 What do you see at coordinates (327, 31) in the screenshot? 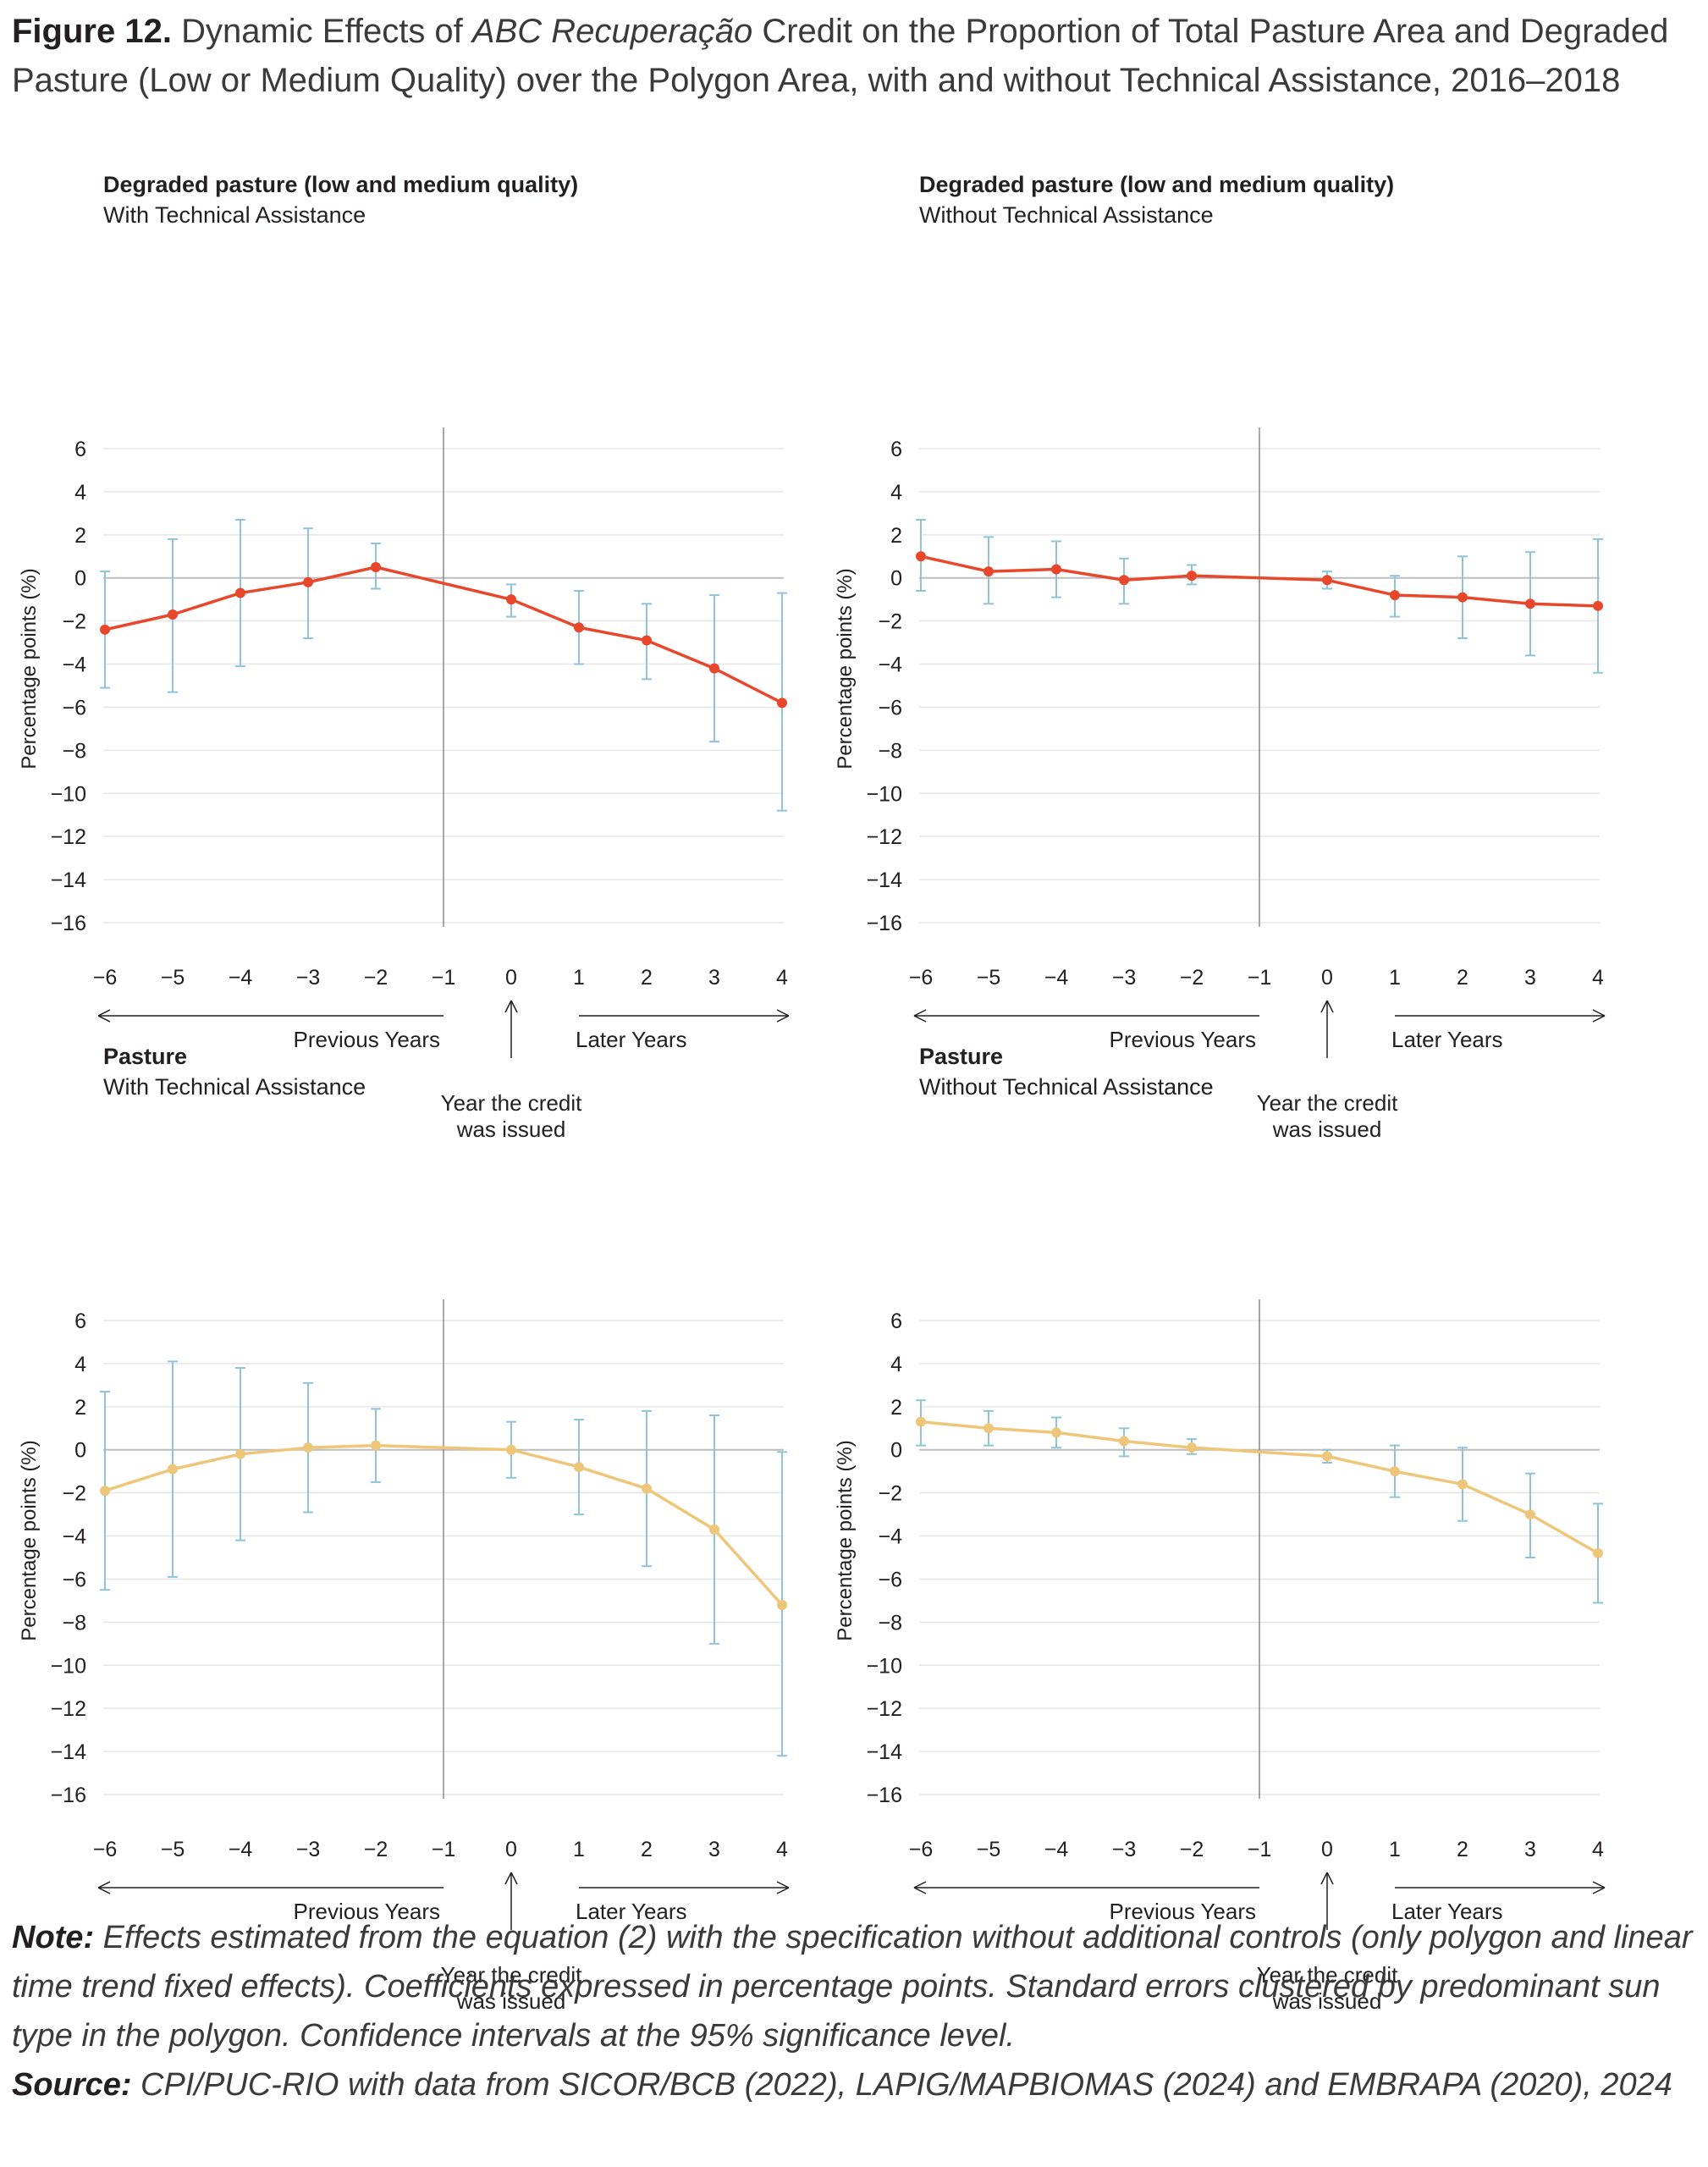
I see `figure-title-part1: Dynamic Effects of` at bounding box center [327, 31].